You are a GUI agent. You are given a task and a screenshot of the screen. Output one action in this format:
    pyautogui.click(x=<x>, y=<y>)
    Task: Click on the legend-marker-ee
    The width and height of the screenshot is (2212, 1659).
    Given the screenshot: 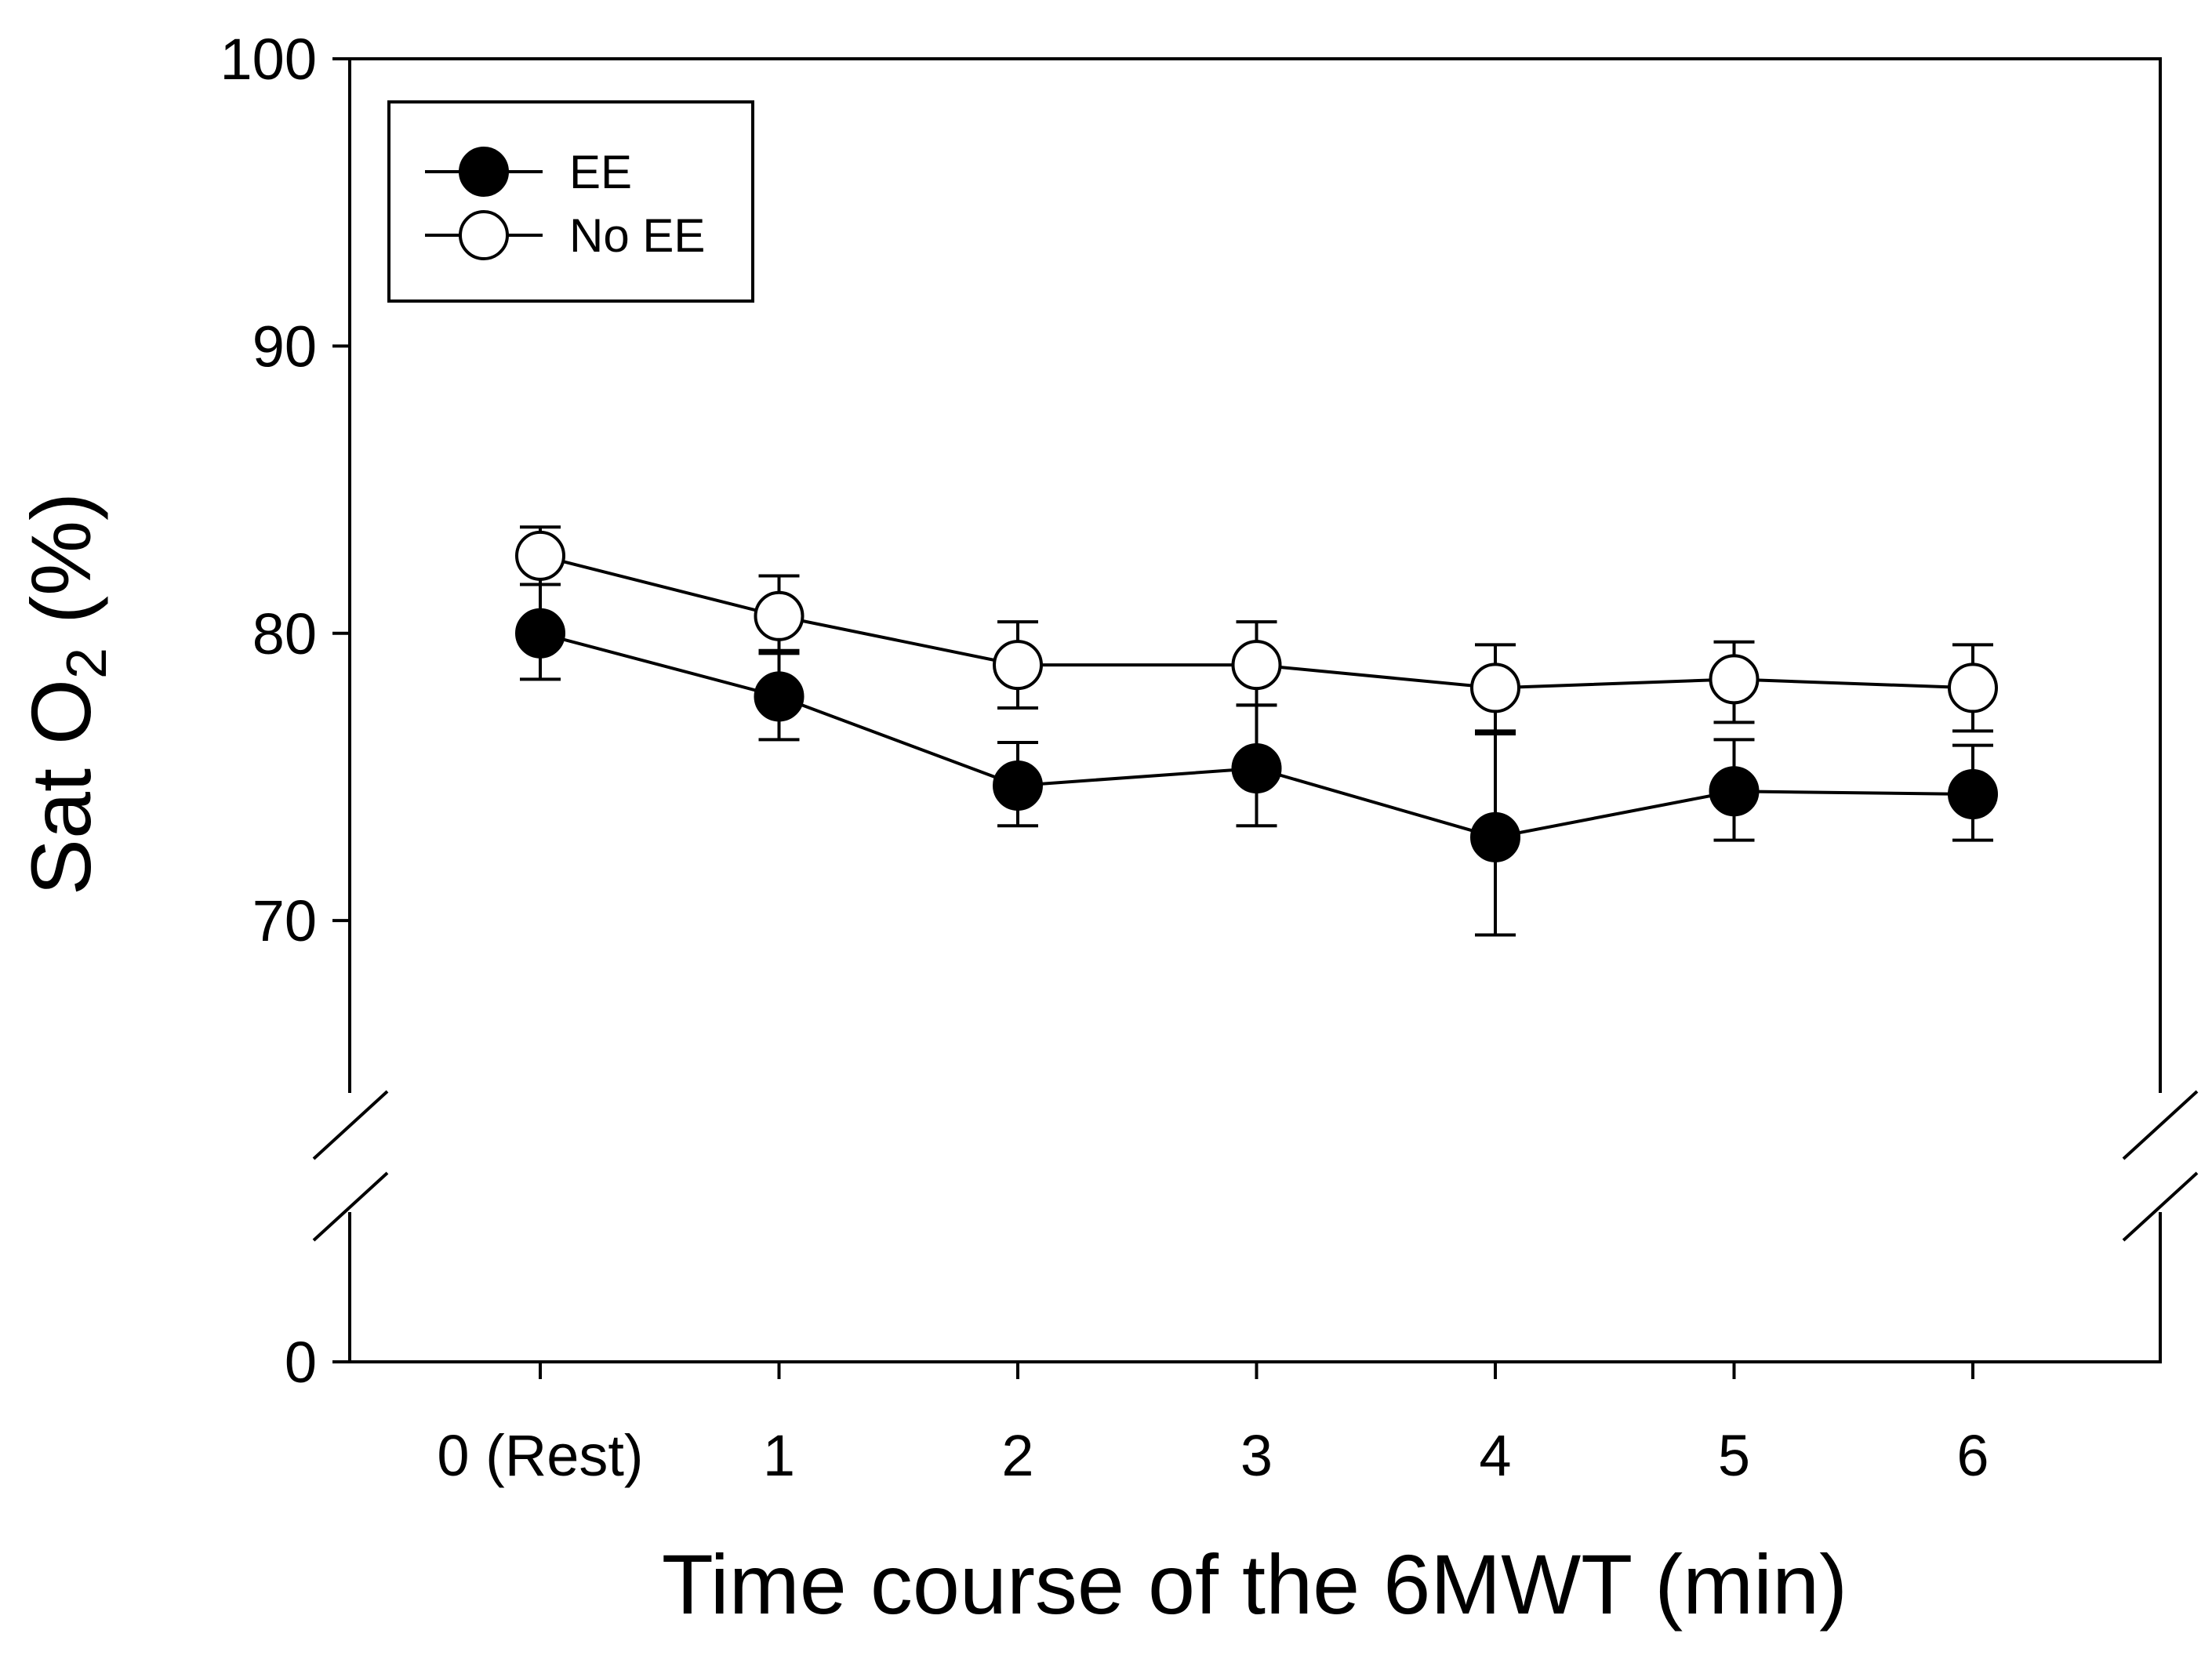 What is the action you would take?
    pyautogui.click(x=484, y=172)
    